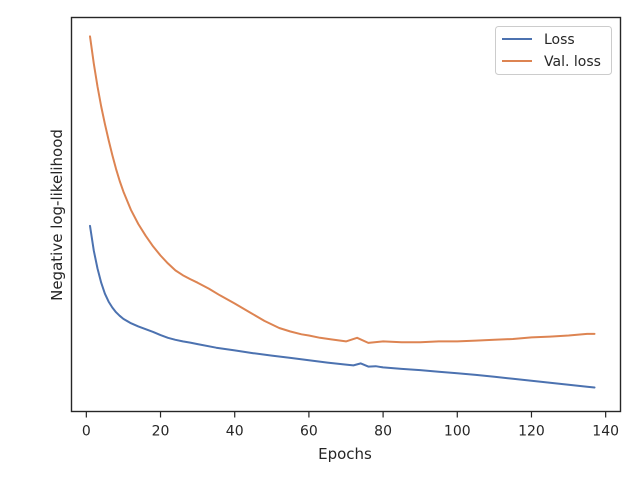 Image resolution: width=640 pixels, height=480 pixels. What do you see at coordinates (457, 432) in the screenshot?
I see `x-tick-label: 100` at bounding box center [457, 432].